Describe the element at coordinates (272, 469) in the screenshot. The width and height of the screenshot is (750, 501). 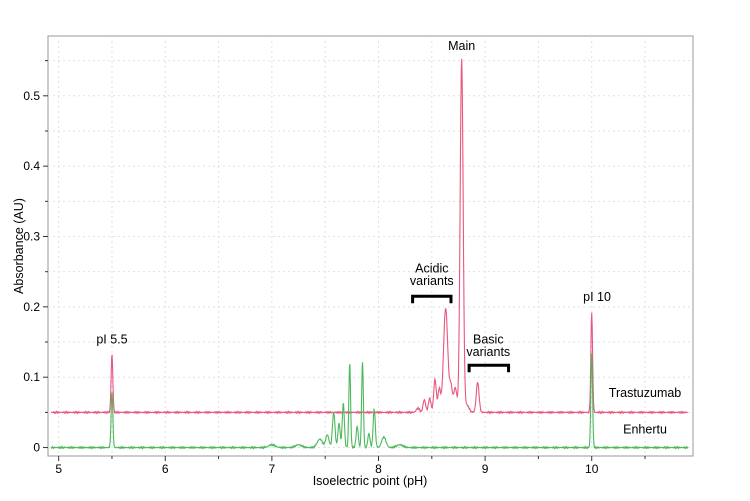
I see `x-tick-label: 7` at that location.